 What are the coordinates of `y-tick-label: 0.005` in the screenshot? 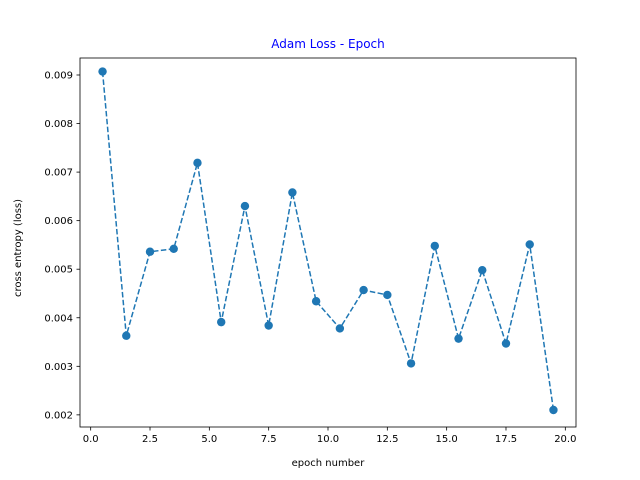 It's located at (58, 270).